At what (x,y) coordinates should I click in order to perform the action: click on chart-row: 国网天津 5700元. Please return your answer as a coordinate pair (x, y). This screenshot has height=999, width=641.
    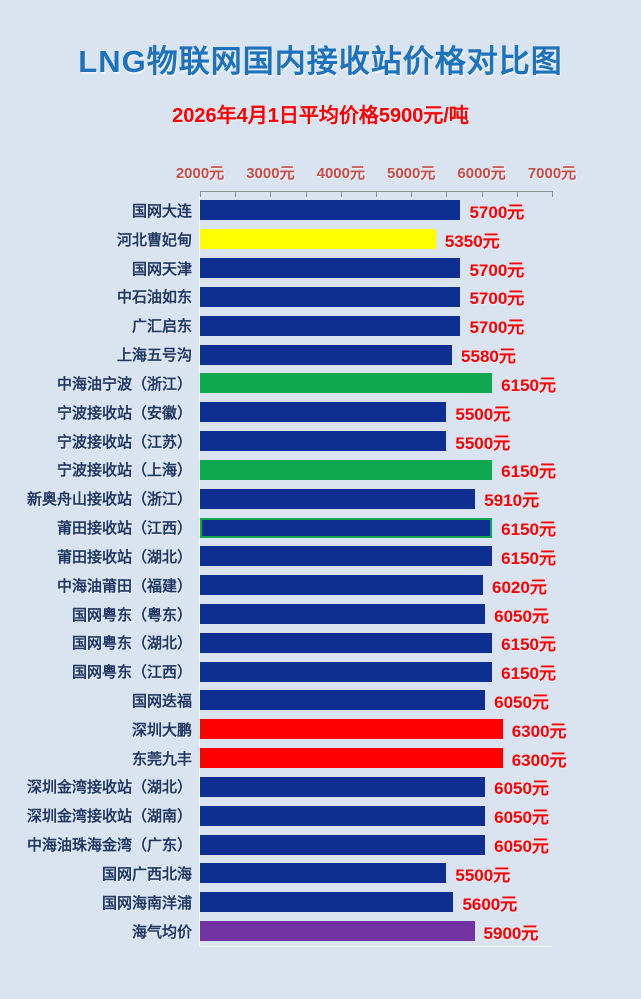
    Looking at the image, I should click on (320, 268).